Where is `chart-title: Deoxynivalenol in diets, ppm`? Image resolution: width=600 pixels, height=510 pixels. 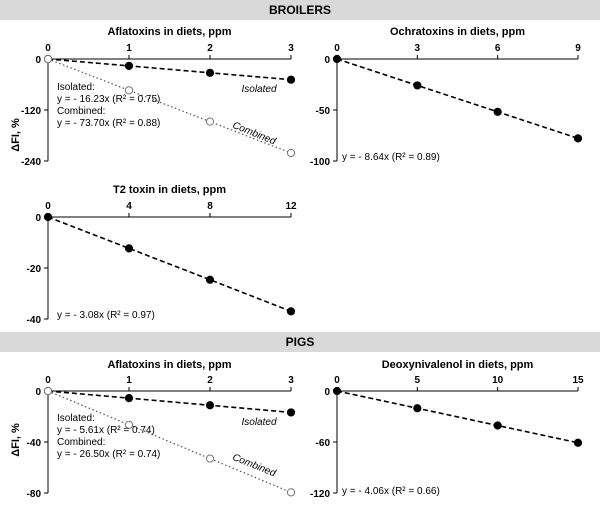 chart-title: Deoxynivalenol in diets, ppm is located at coordinates (458, 365).